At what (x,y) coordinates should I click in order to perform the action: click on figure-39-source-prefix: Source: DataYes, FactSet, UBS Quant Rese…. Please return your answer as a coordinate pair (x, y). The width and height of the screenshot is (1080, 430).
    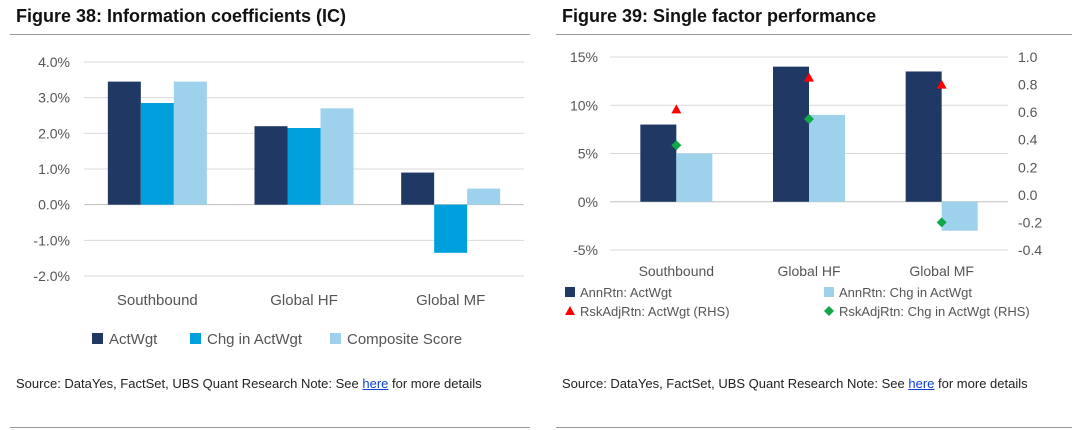
    Looking at the image, I should click on (735, 383).